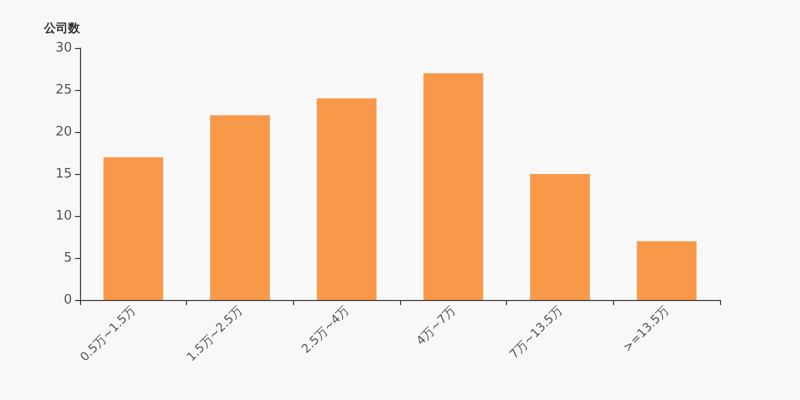 The height and width of the screenshot is (400, 800). Describe the element at coordinates (63, 174) in the screenshot. I see `y-tick-label: 15` at that location.